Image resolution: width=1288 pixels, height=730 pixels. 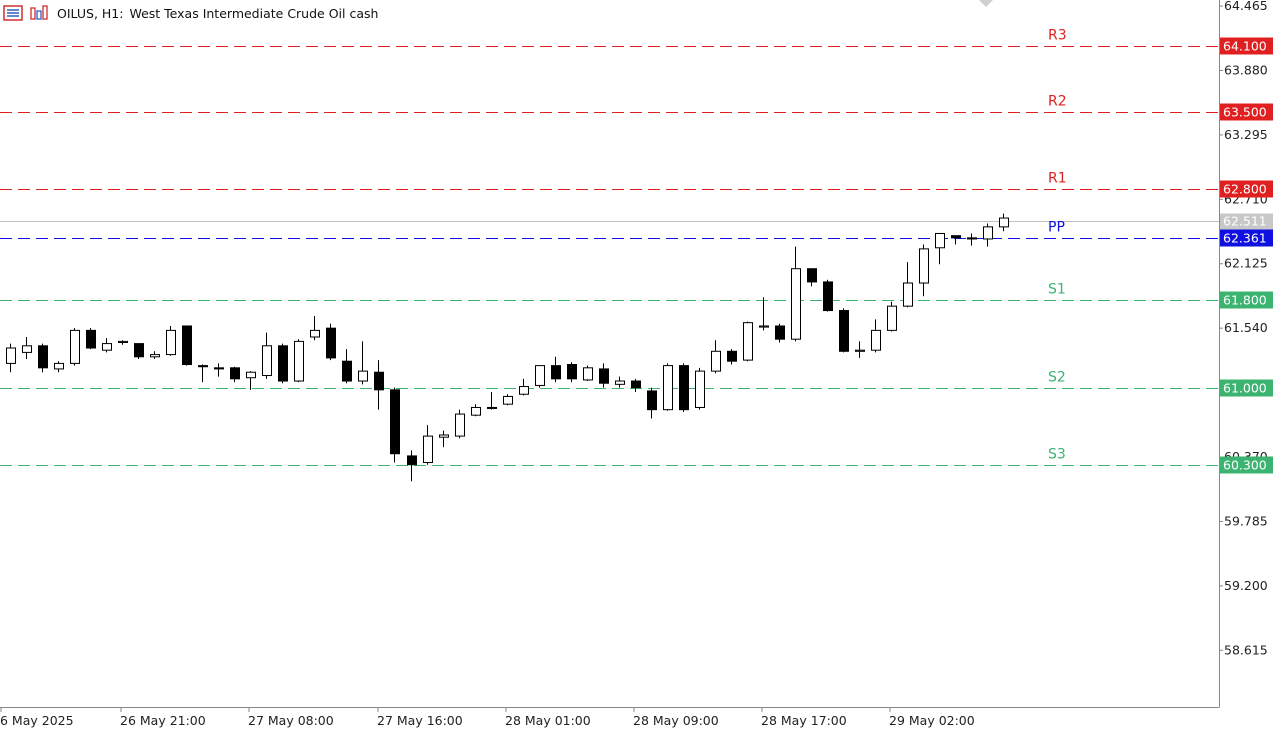 What do you see at coordinates (1057, 378) in the screenshot?
I see `level-name-s2: S2` at bounding box center [1057, 378].